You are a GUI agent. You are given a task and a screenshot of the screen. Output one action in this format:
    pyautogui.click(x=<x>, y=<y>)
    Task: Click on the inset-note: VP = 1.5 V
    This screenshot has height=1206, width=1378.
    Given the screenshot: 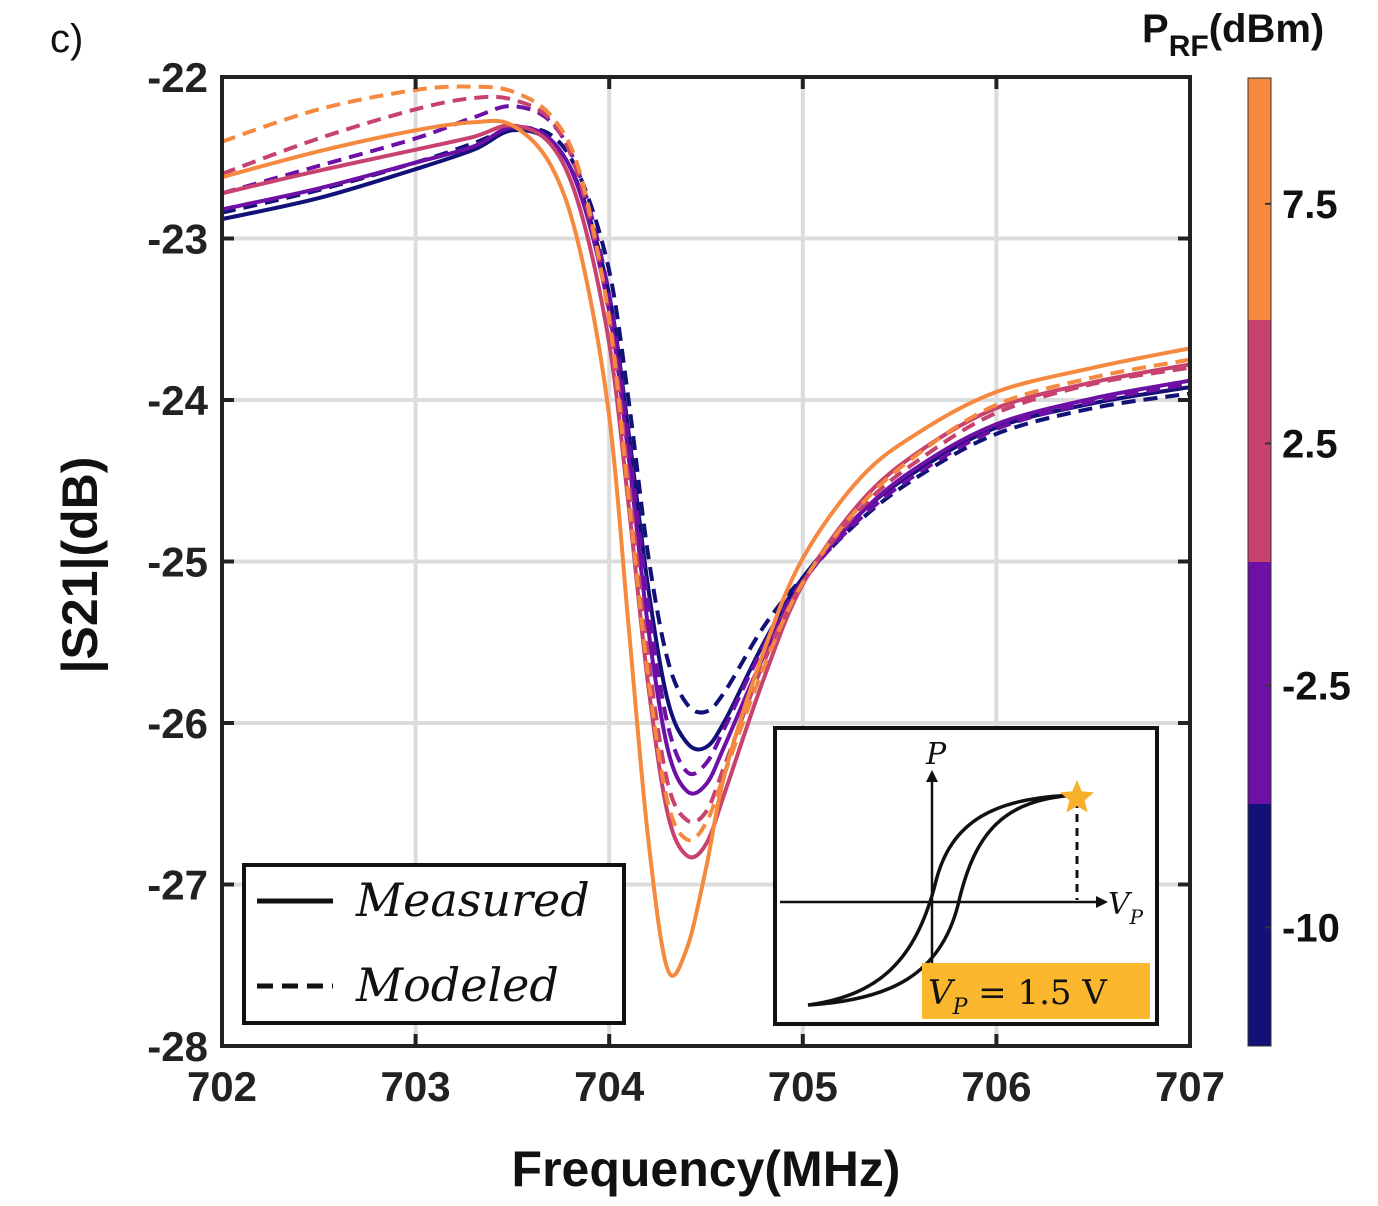 What is the action you would take?
    pyautogui.click(x=1018, y=996)
    